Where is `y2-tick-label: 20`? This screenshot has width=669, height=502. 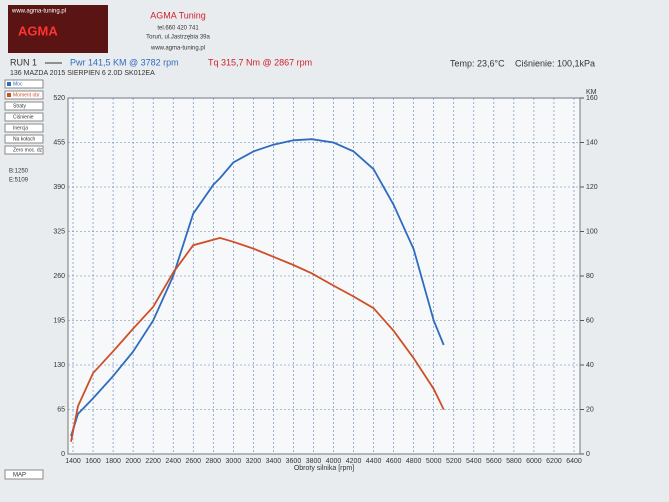 y2-tick-label: 20 is located at coordinates (590, 409).